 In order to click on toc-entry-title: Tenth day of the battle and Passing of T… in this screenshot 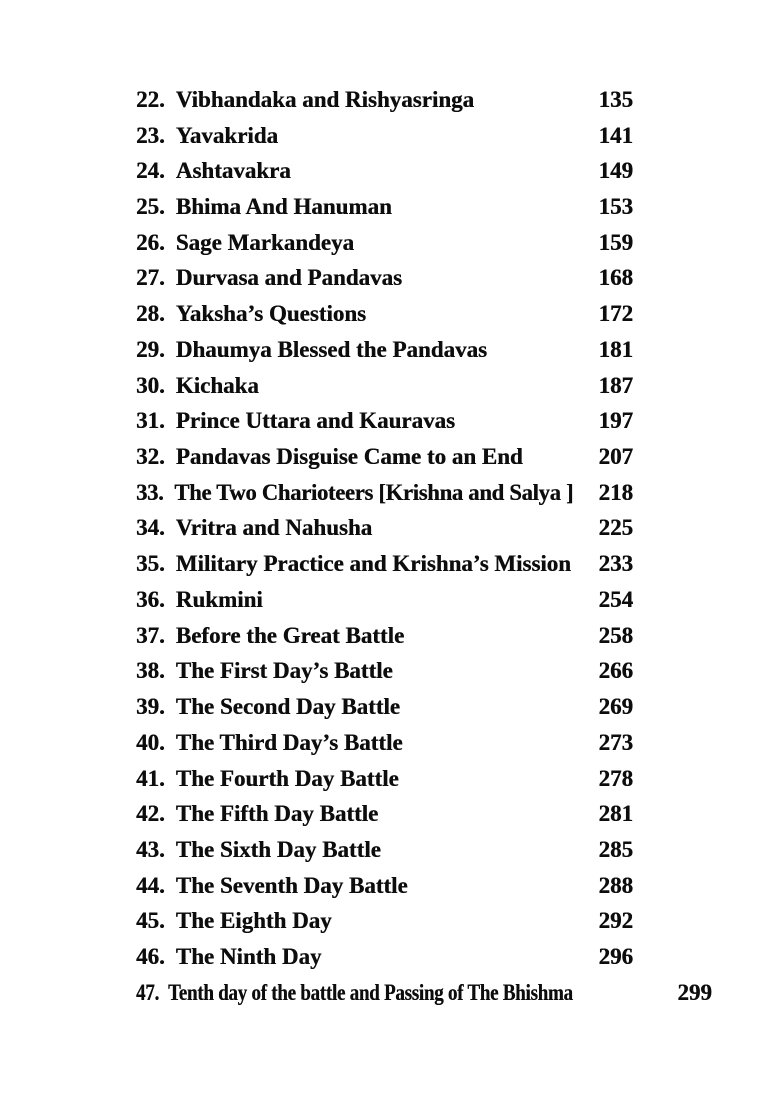, I will do `click(370, 992)`.